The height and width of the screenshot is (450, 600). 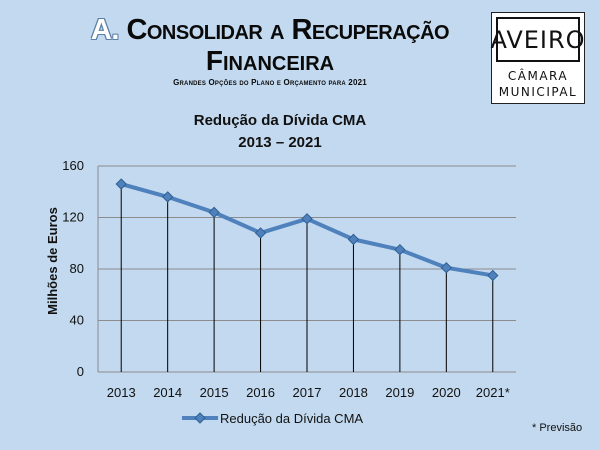 What do you see at coordinates (214, 392) in the screenshot?
I see `x-tick-label: 2015` at bounding box center [214, 392].